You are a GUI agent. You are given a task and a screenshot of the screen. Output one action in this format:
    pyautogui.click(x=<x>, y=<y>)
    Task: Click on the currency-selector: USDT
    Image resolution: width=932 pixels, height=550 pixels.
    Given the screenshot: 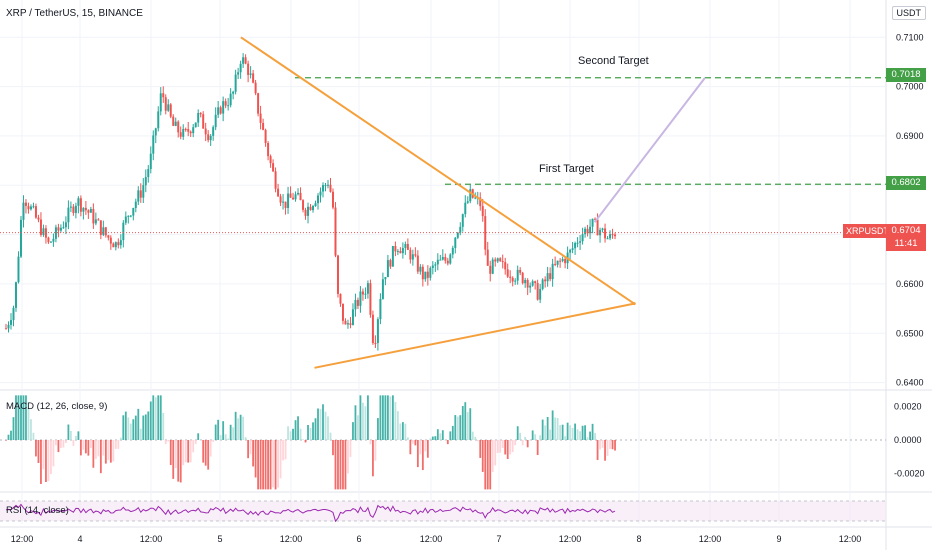 What is the action you would take?
    pyautogui.click(x=908, y=13)
    